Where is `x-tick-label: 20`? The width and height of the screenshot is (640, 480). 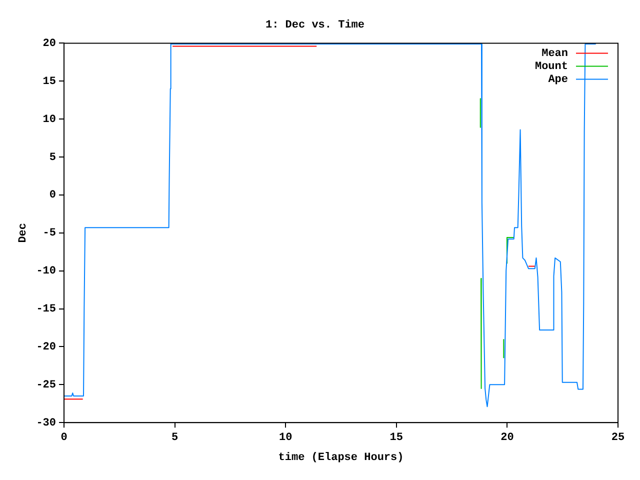 x-tick-label: 20 is located at coordinates (507, 438).